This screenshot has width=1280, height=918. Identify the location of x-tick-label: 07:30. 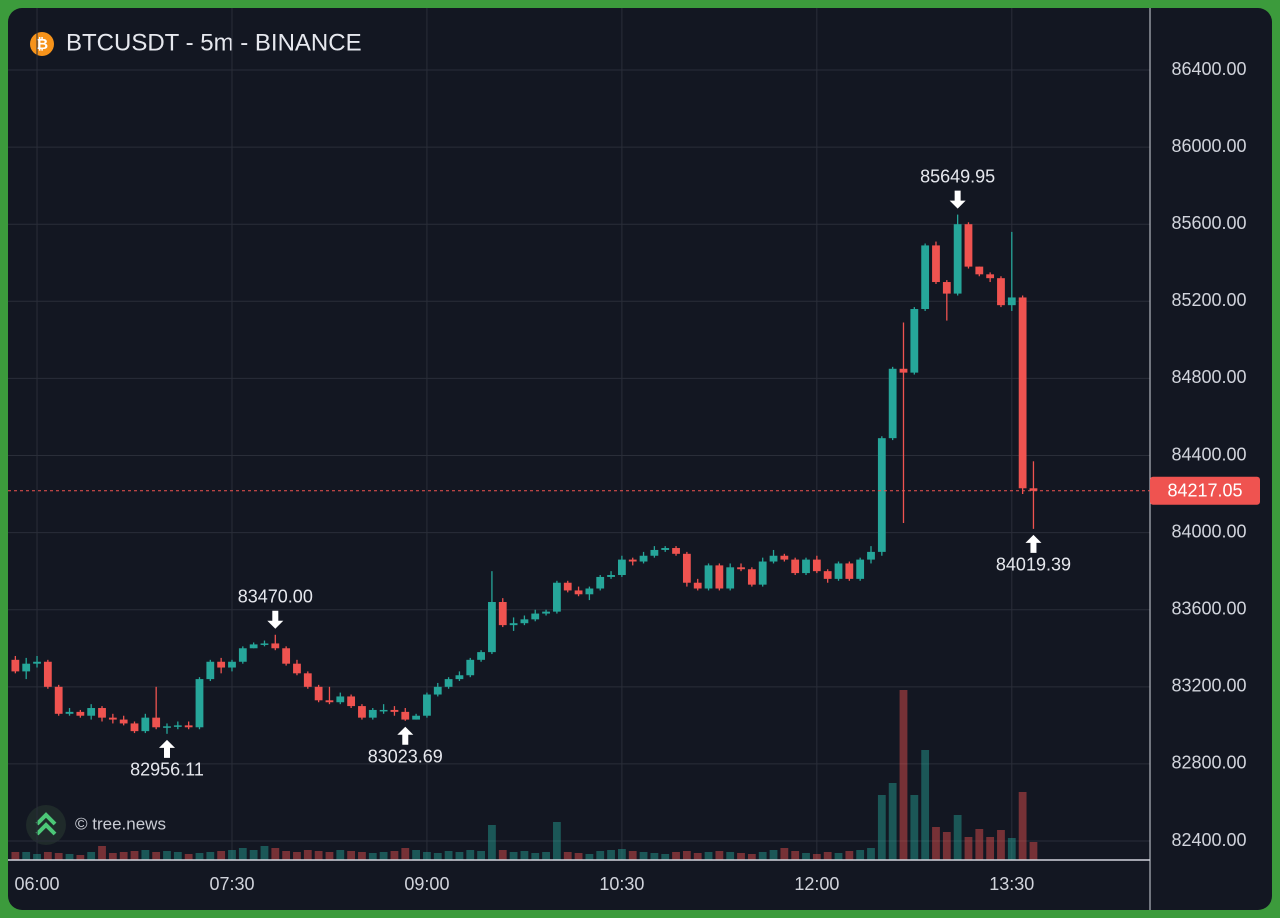
(231, 884).